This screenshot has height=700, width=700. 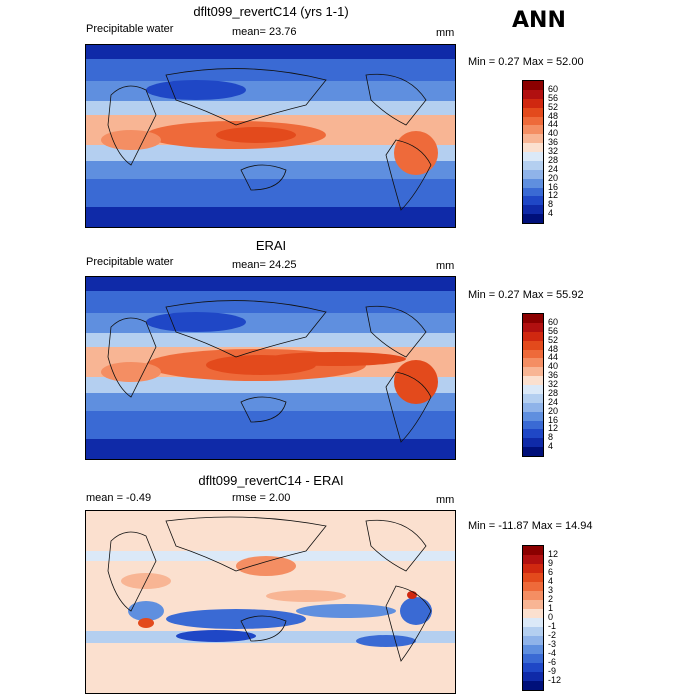 I want to click on colorbar-tick-label: -4, so click(x=552, y=653).